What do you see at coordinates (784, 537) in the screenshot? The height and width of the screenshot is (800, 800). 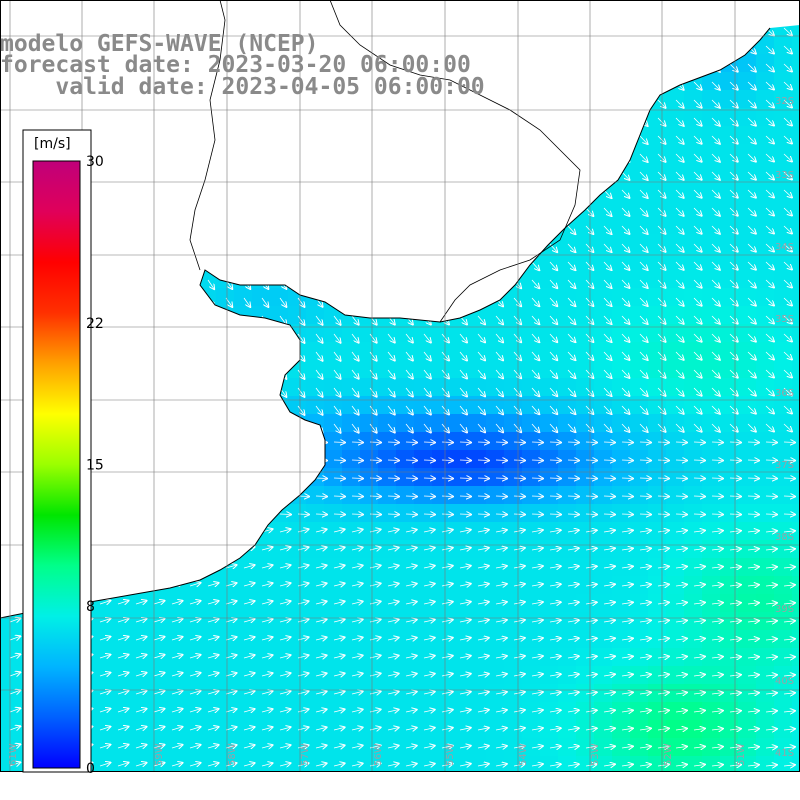 I see `latitude-label: 38S` at bounding box center [784, 537].